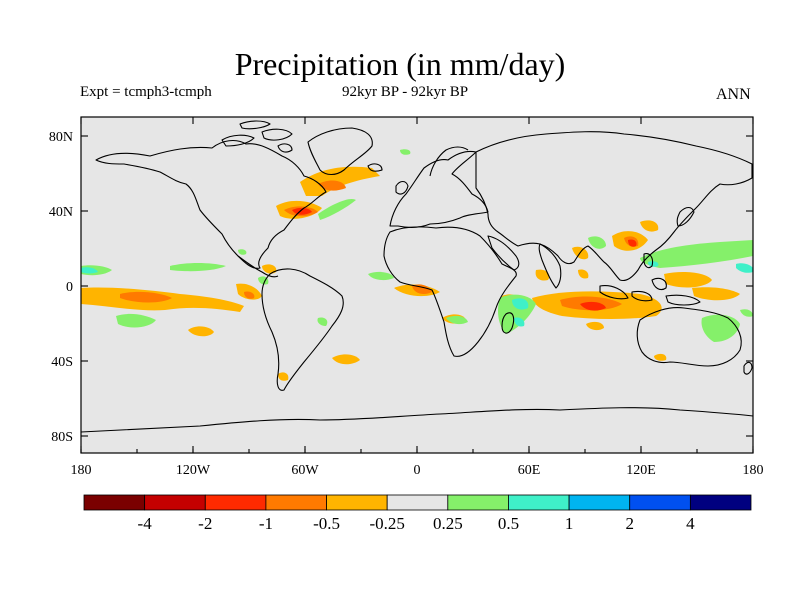 The height and width of the screenshot is (600, 800). Describe the element at coordinates (529, 470) in the screenshot. I see `lon-tick-label: 60E` at that location.